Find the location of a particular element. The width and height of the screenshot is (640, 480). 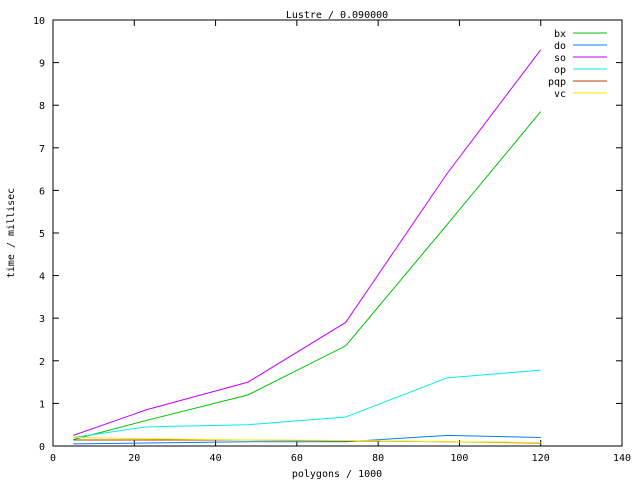

x-tick-label: 40 is located at coordinates (216, 458).